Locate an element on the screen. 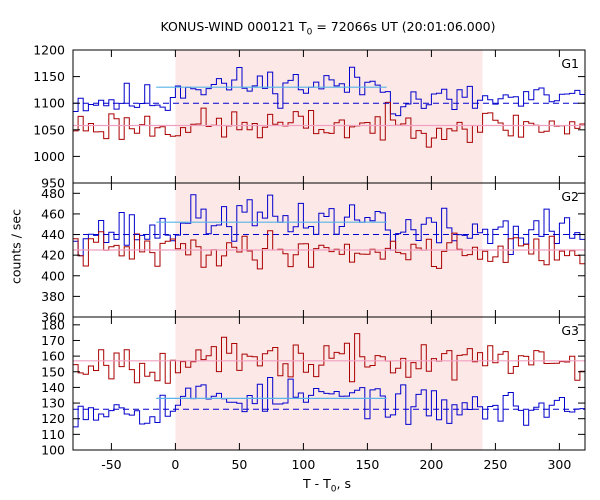 The width and height of the screenshot is (600, 500). x-tick-label: 100 is located at coordinates (303, 464).